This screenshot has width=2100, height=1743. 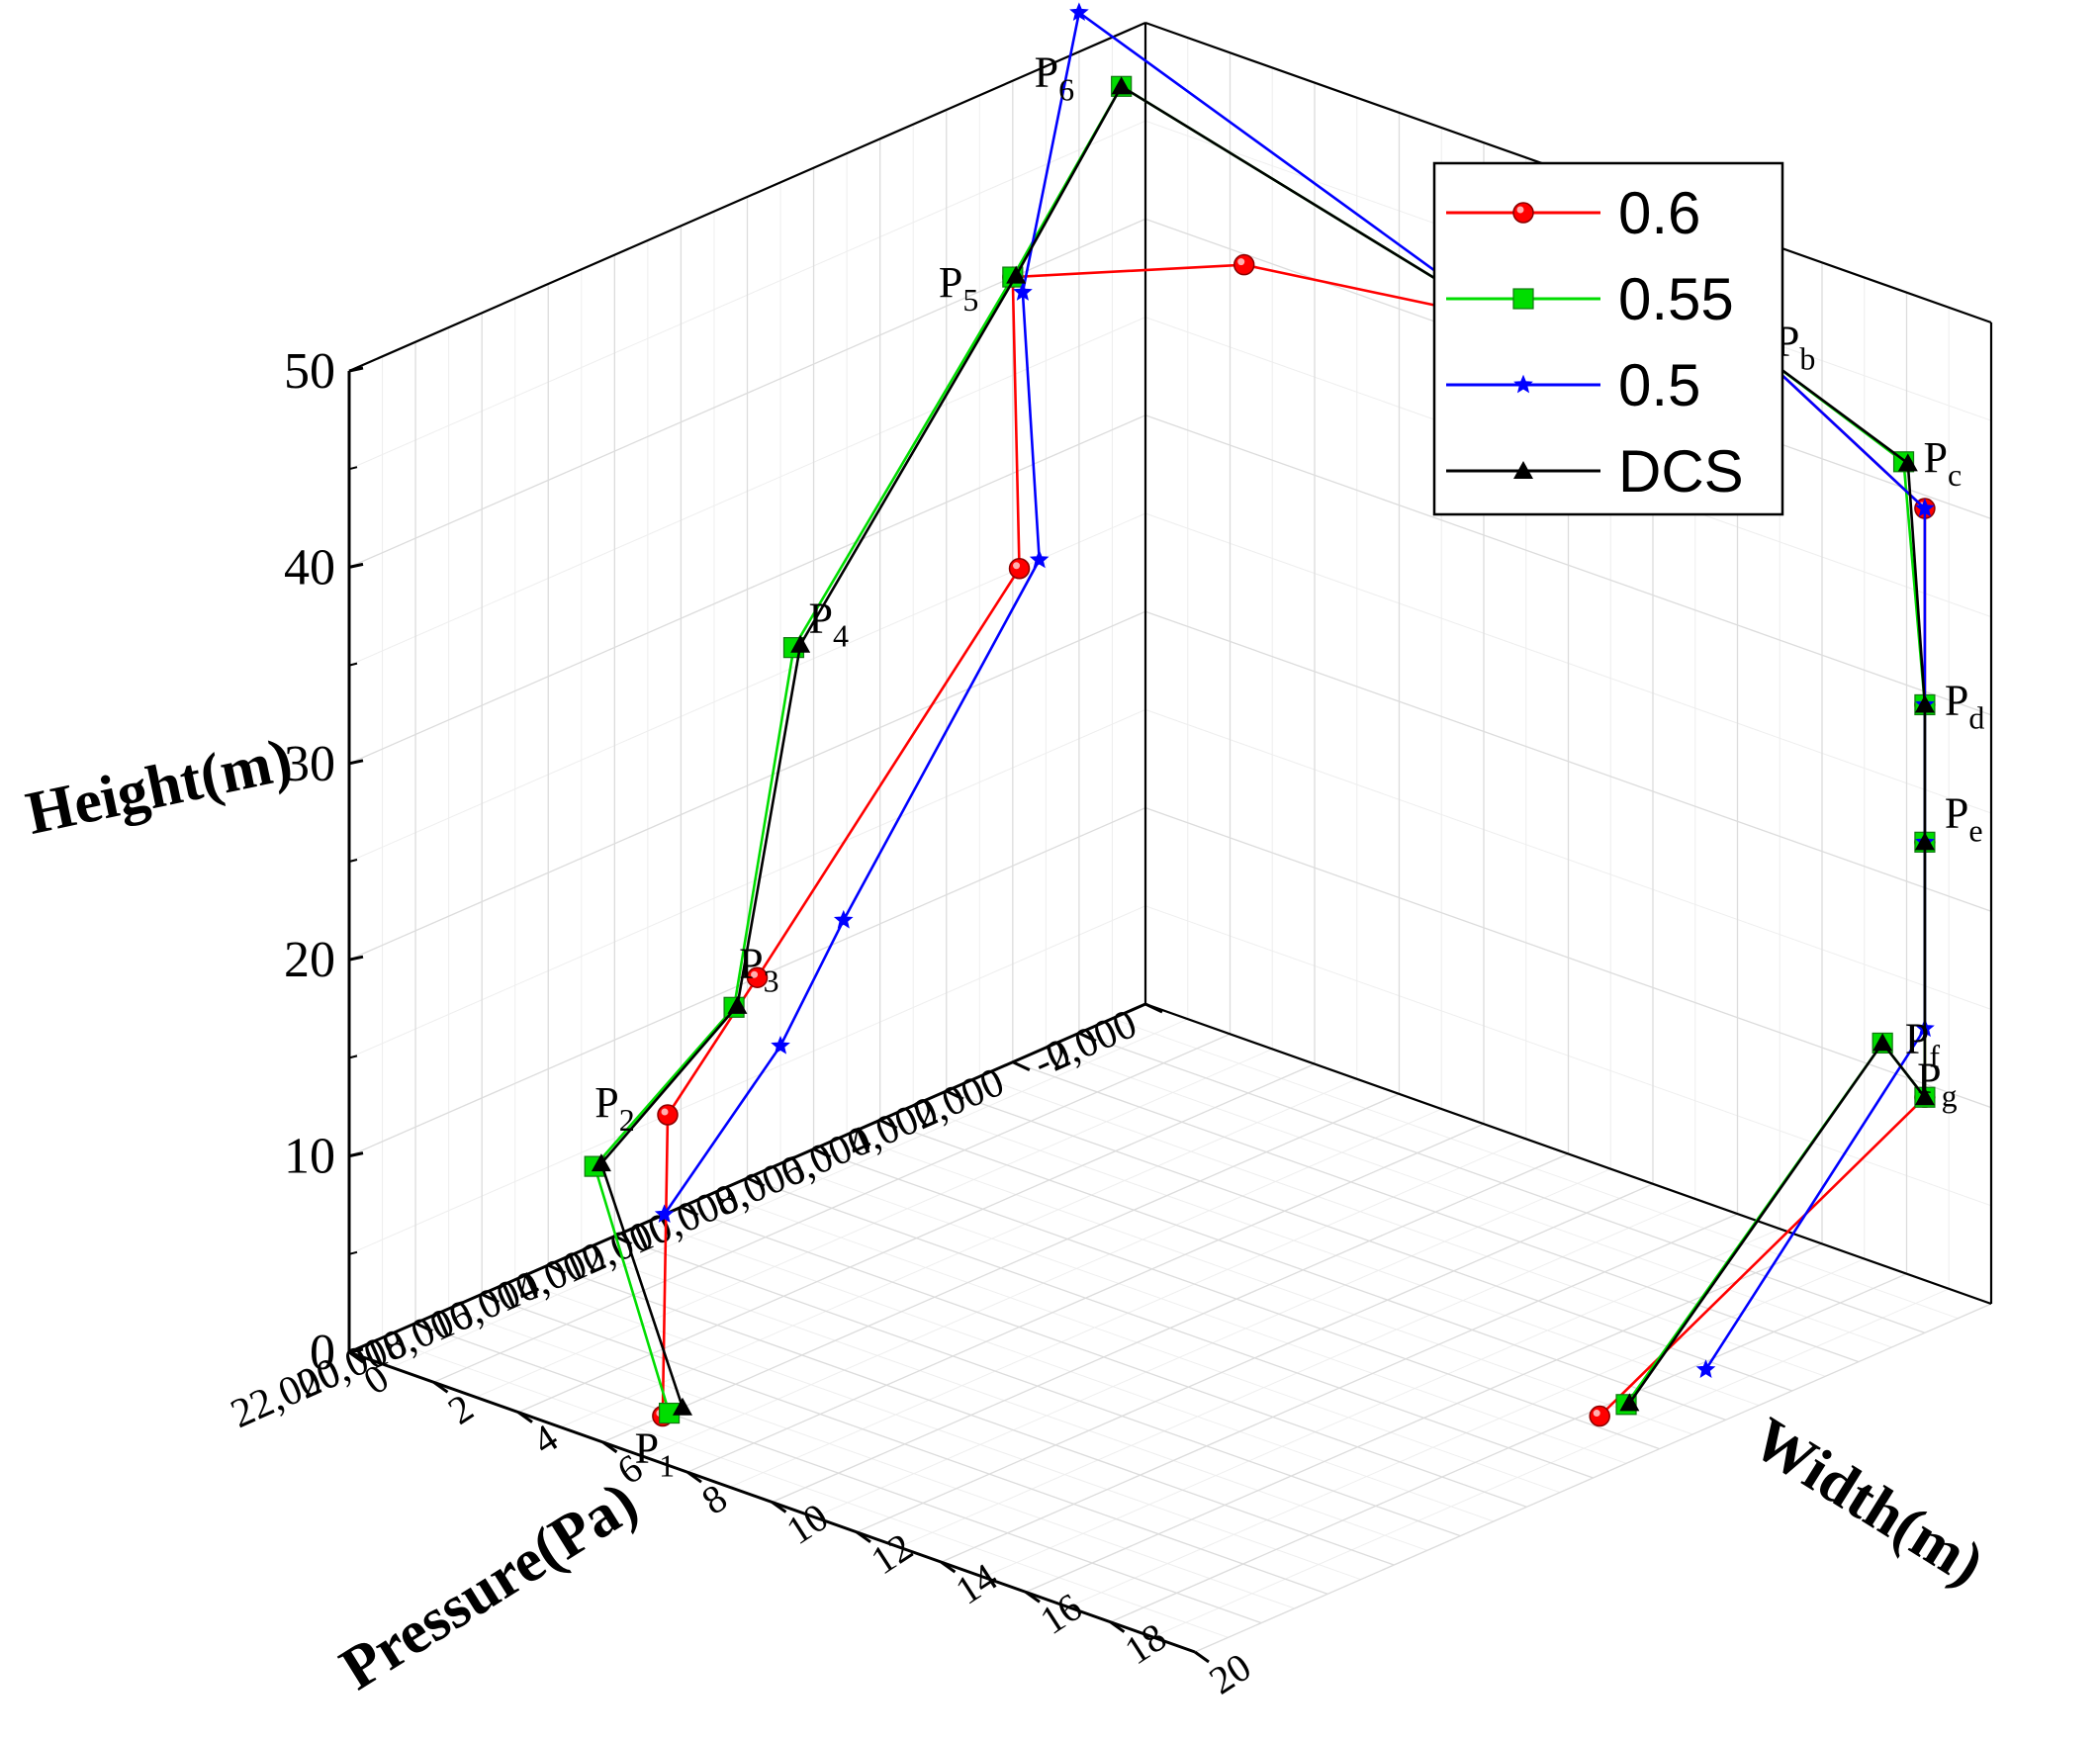 I want to click on height-tick-label: 20, so click(x=310, y=960).